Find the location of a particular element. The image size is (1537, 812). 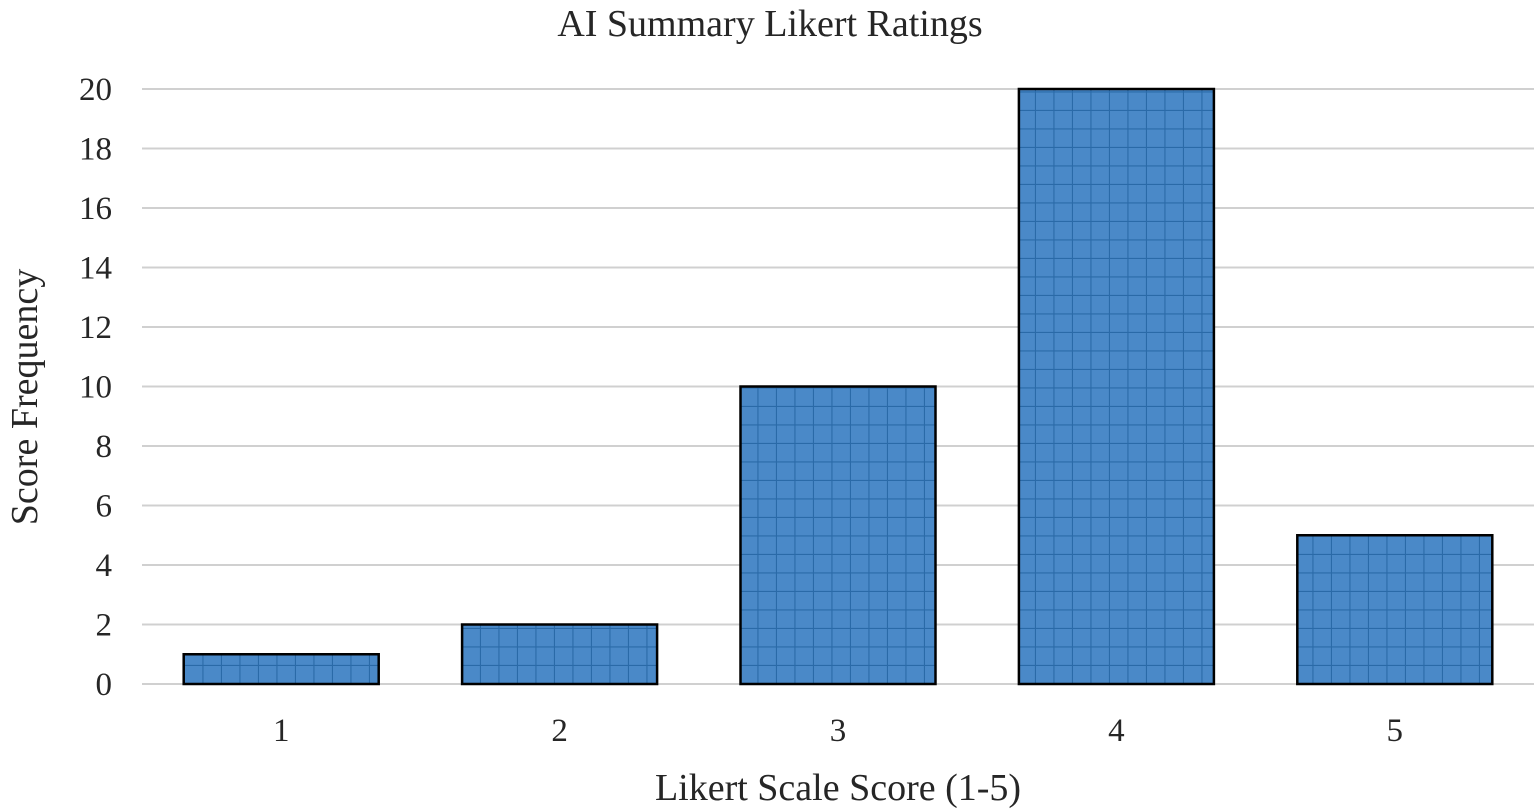

y-axis-ticks: 0 2 4 6 8 10 12 14 16 18 20 is located at coordinates (95, 387).